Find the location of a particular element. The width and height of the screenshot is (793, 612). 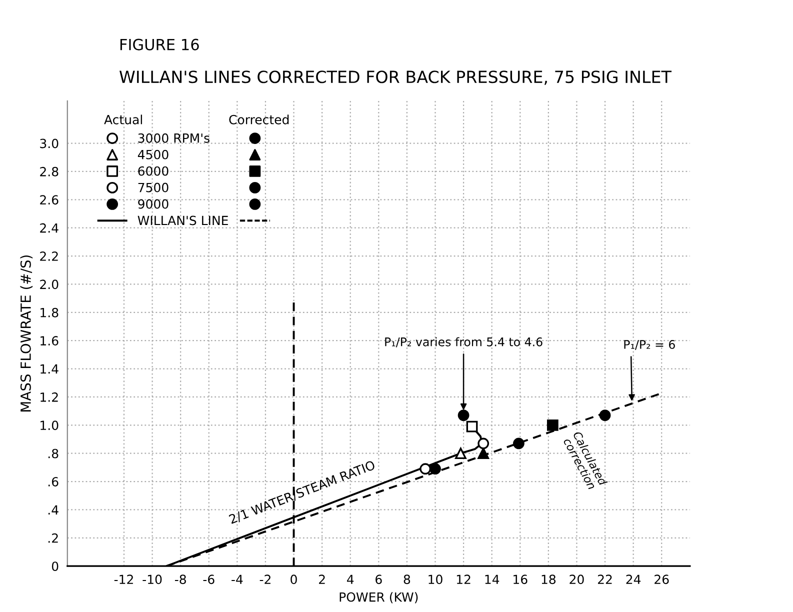

y-tick-label: 1.4 is located at coordinates (49, 369).